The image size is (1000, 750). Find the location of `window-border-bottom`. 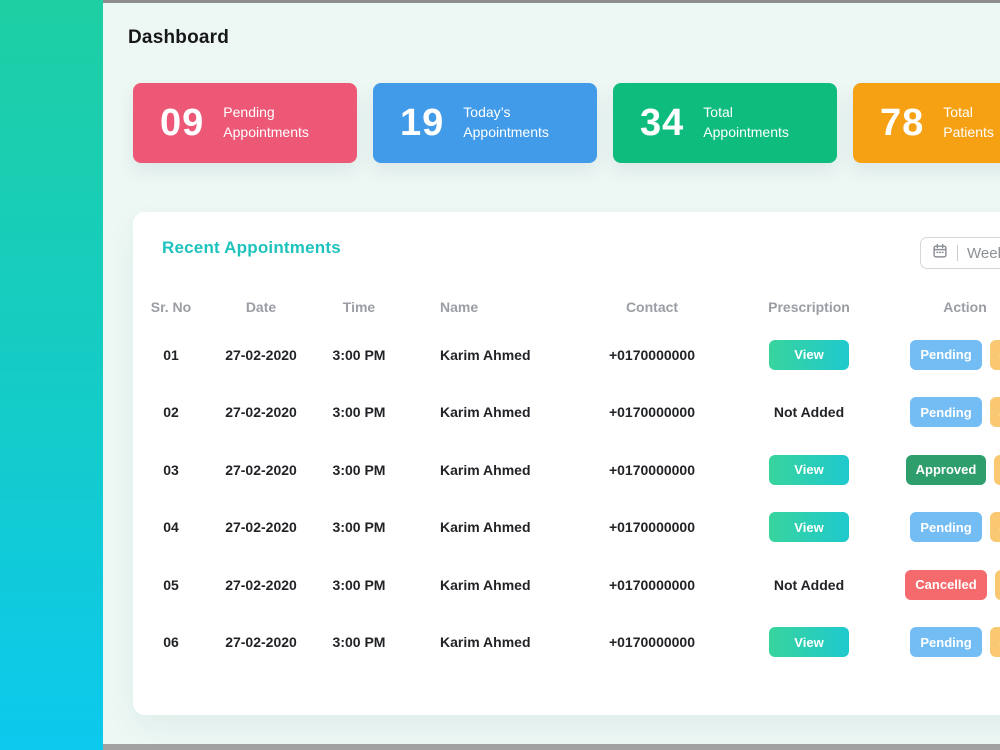

window-border-bottom is located at coordinates (551, 747).